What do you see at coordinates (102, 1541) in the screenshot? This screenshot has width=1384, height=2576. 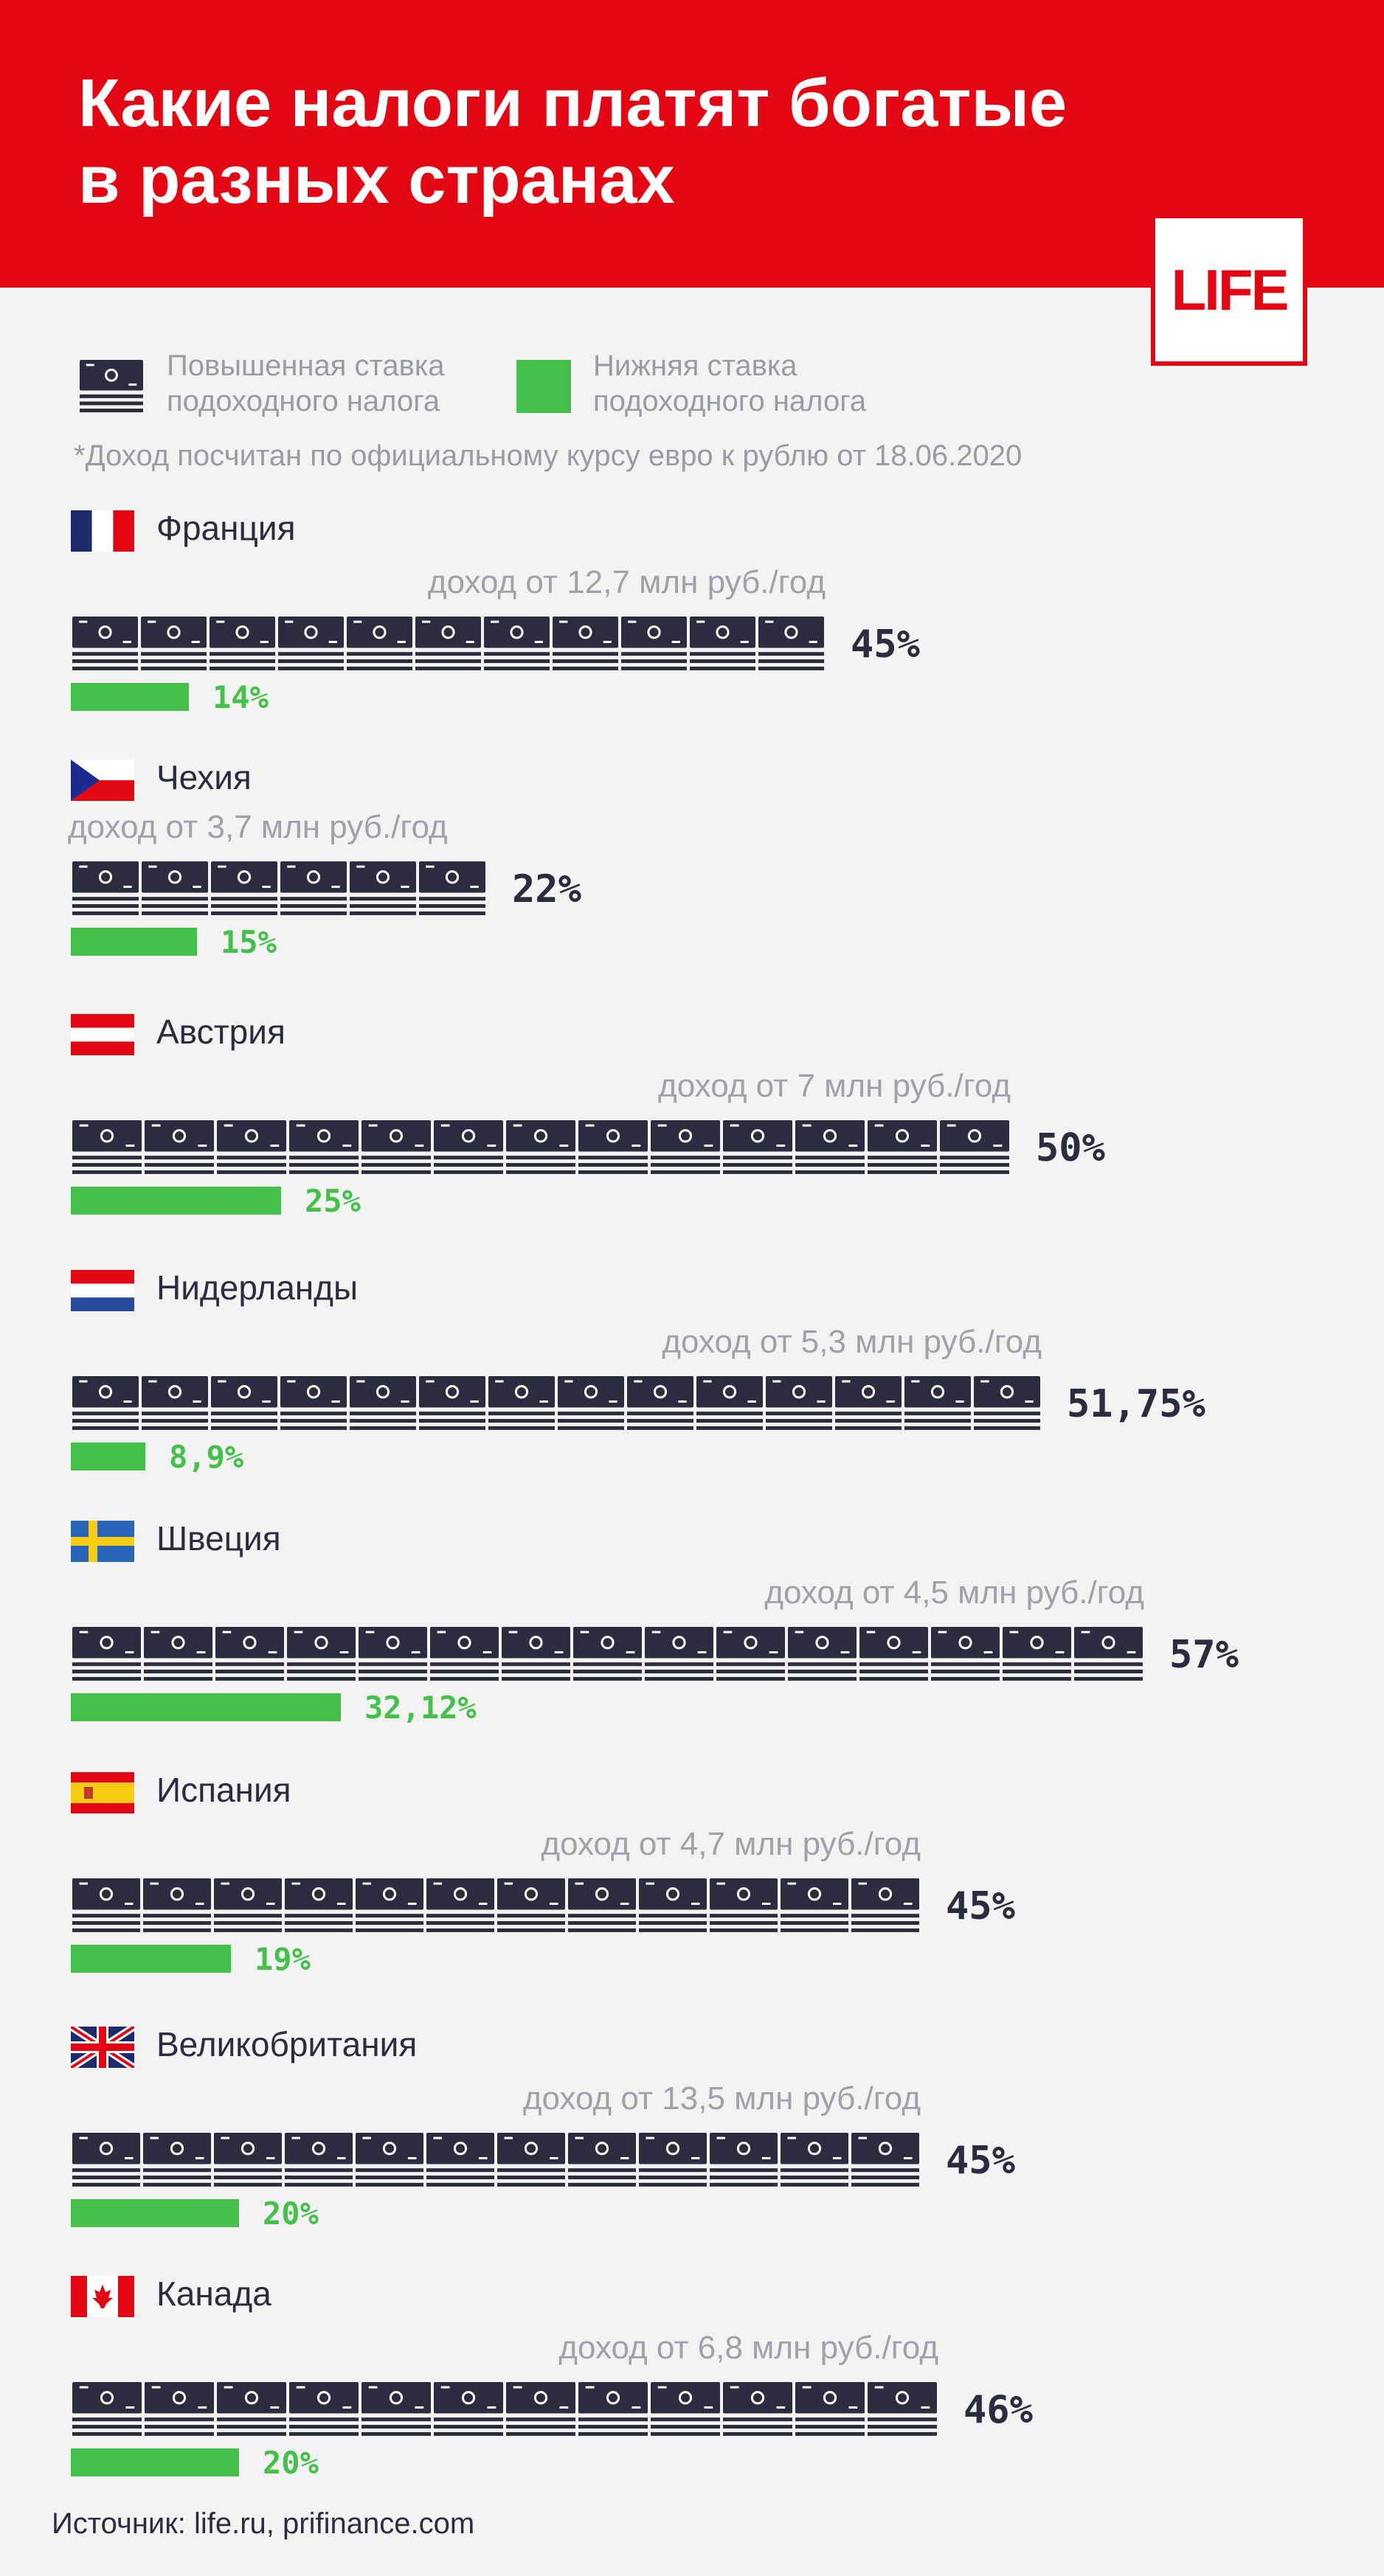 I see `sweden-flag-icon` at bounding box center [102, 1541].